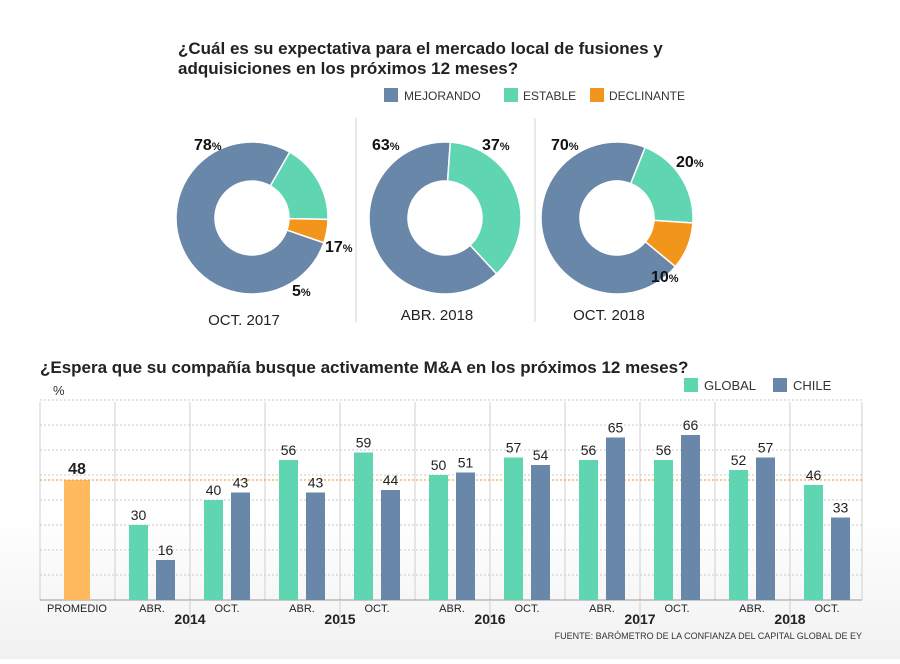  What do you see at coordinates (758, 385) in the screenshot?
I see `bar-legend: GLOBAL CHILE` at bounding box center [758, 385].